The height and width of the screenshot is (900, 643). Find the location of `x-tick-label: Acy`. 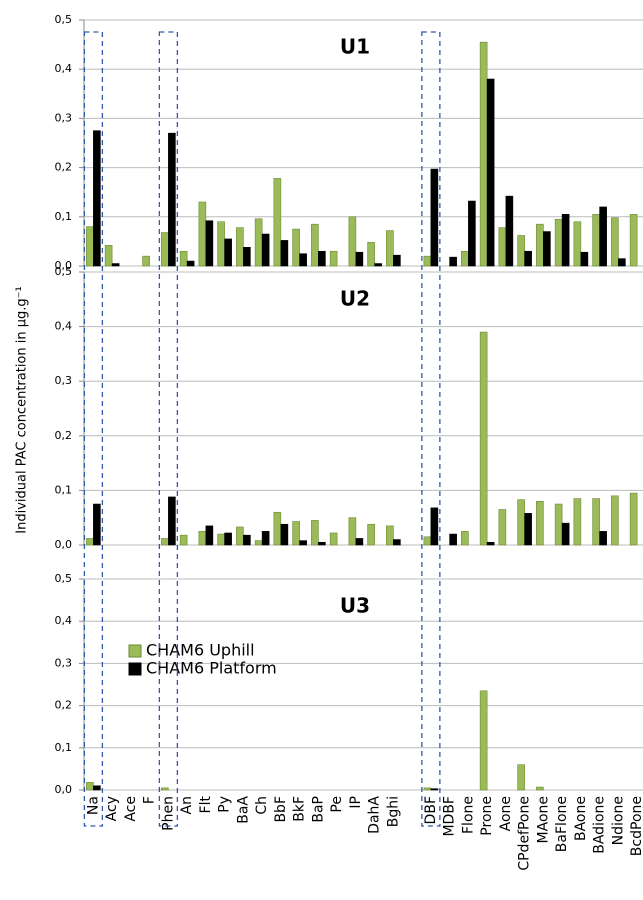

x-tick-label: Acy is located at coordinates (112, 808).